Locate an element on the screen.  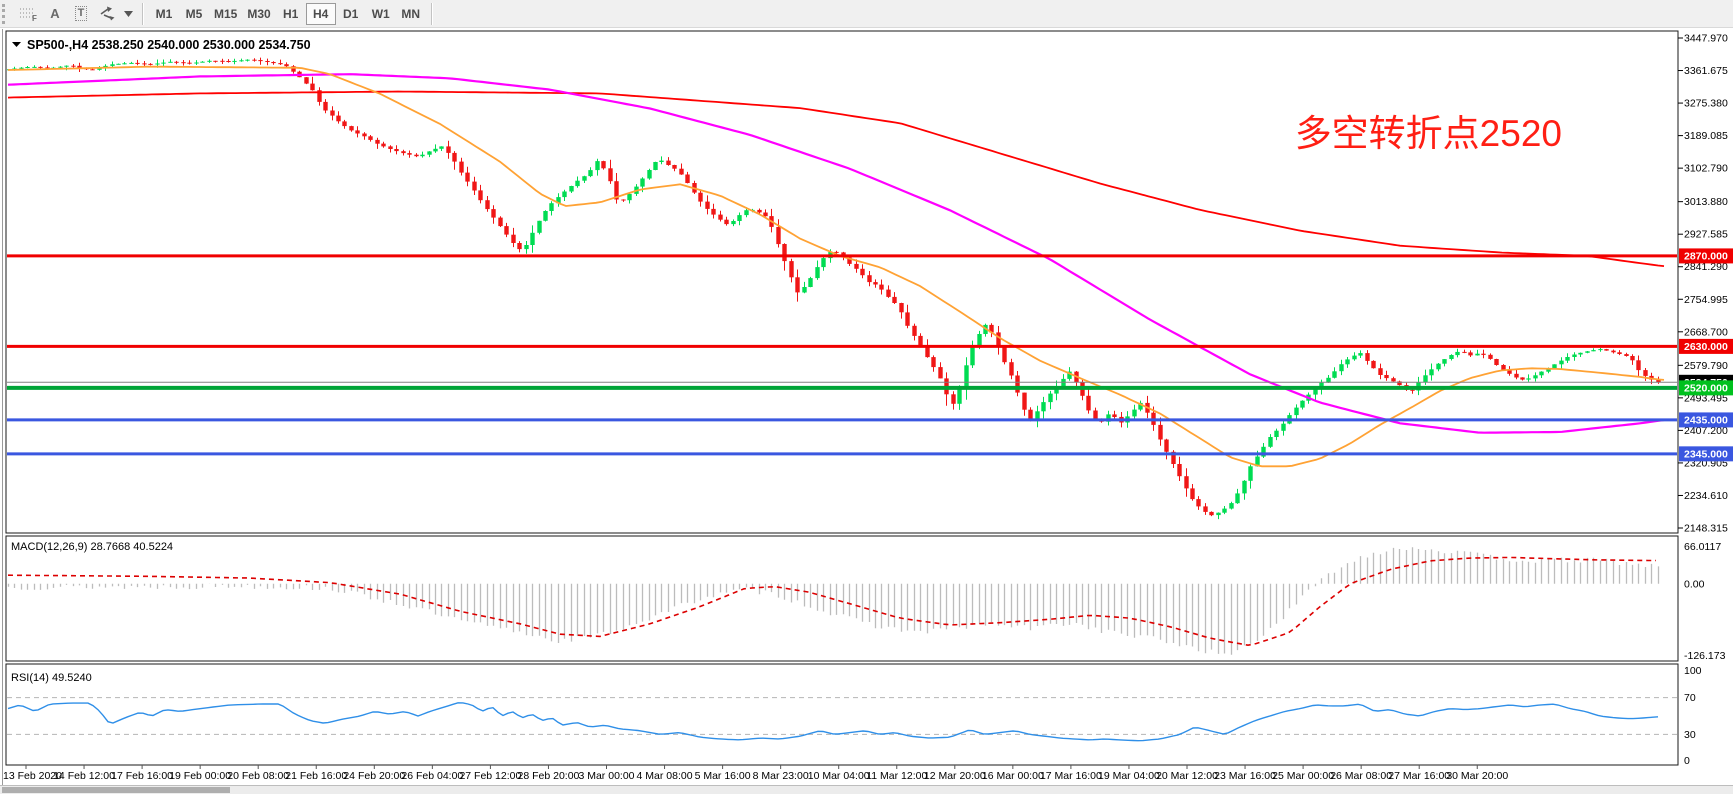
time-axis-label: 12 Mar 20:00 is located at coordinates (955, 776).